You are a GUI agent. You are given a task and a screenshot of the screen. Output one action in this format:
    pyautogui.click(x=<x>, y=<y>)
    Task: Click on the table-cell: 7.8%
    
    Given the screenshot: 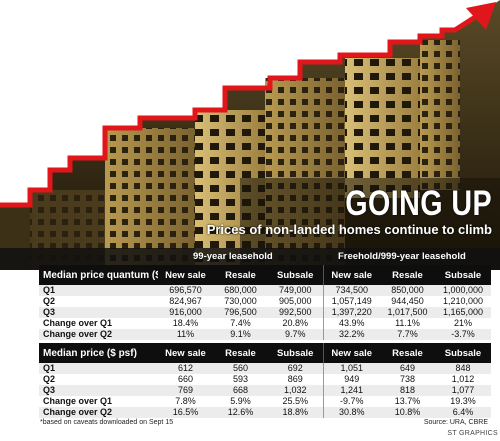 What is the action you would take?
    pyautogui.click(x=185, y=401)
    